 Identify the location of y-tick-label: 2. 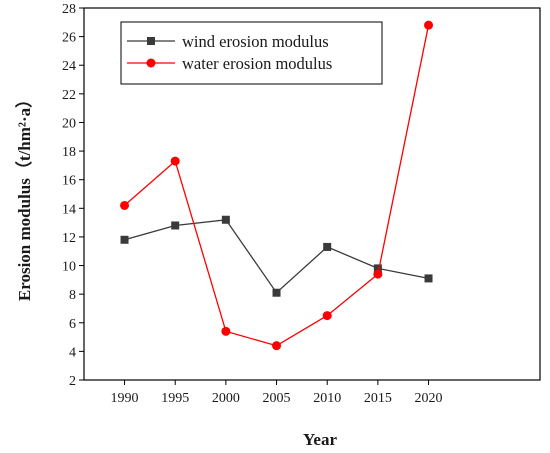
(72, 381).